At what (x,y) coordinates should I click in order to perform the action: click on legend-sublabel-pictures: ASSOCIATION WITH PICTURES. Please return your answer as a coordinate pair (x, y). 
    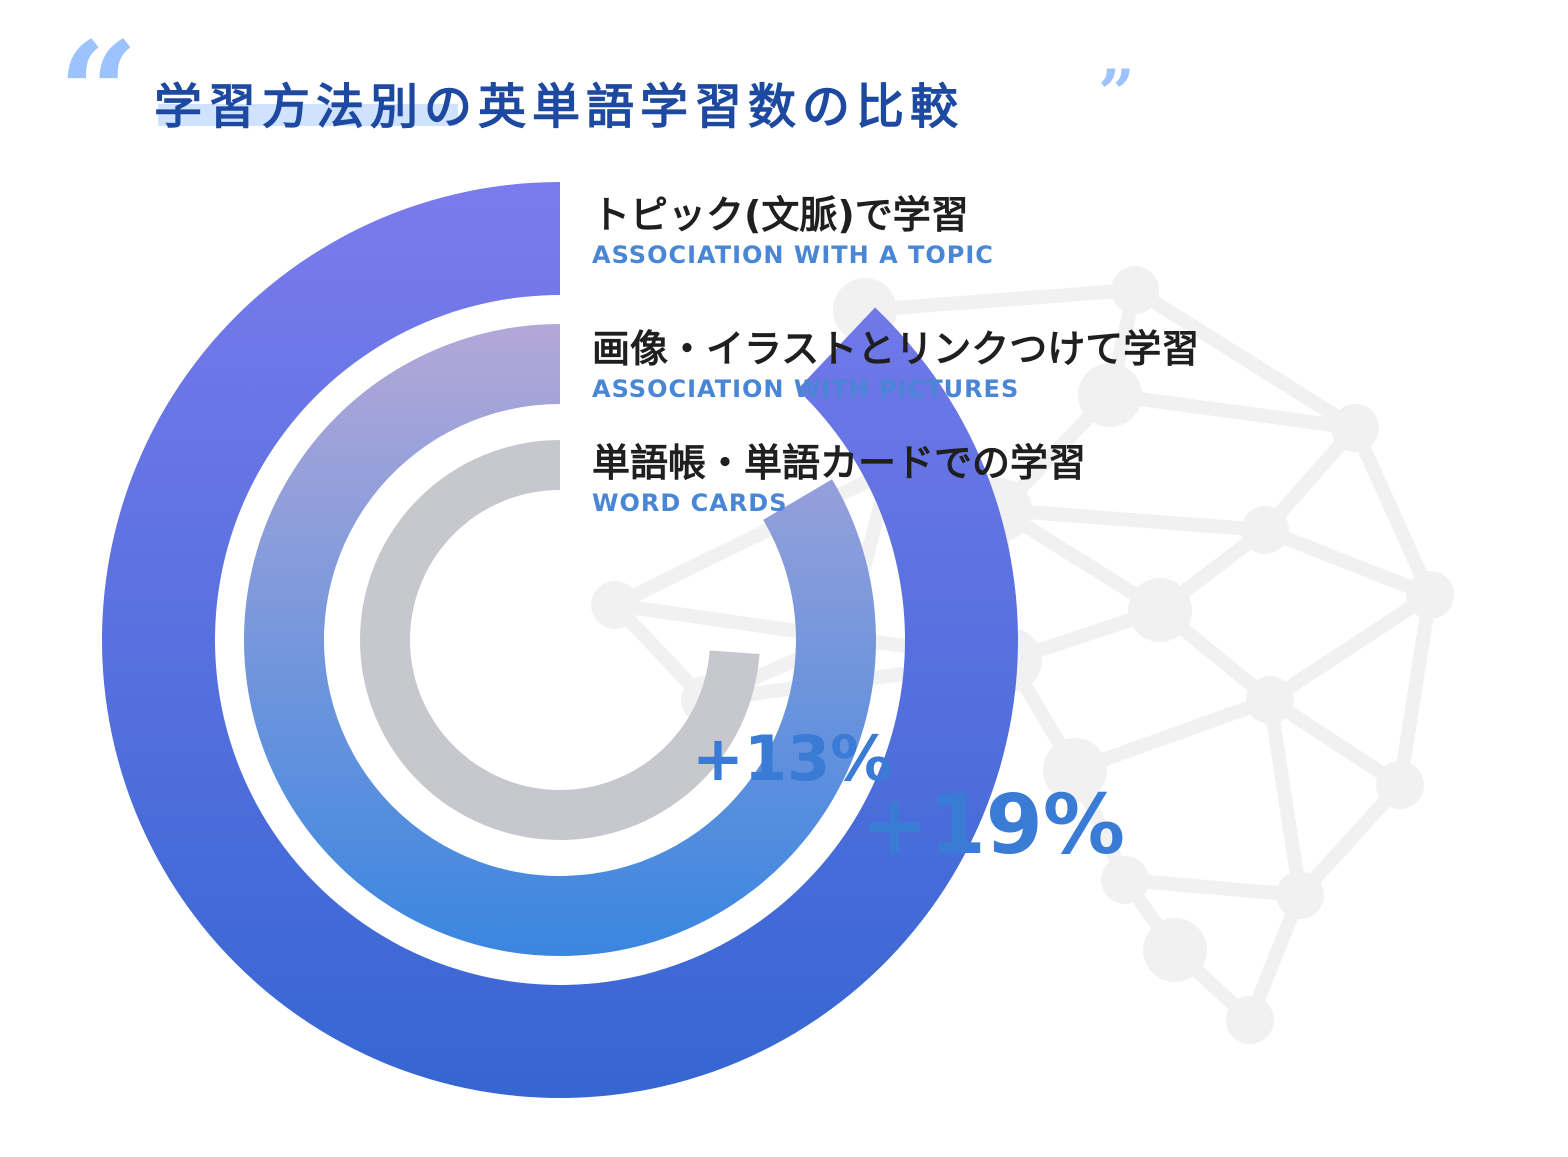
    Looking at the image, I should click on (806, 388).